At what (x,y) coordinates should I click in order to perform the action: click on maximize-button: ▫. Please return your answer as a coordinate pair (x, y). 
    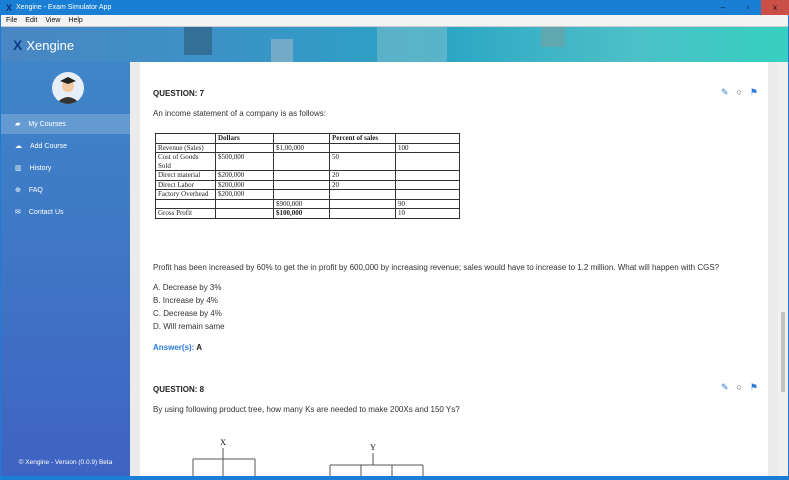
    Looking at the image, I should click on (748, 7).